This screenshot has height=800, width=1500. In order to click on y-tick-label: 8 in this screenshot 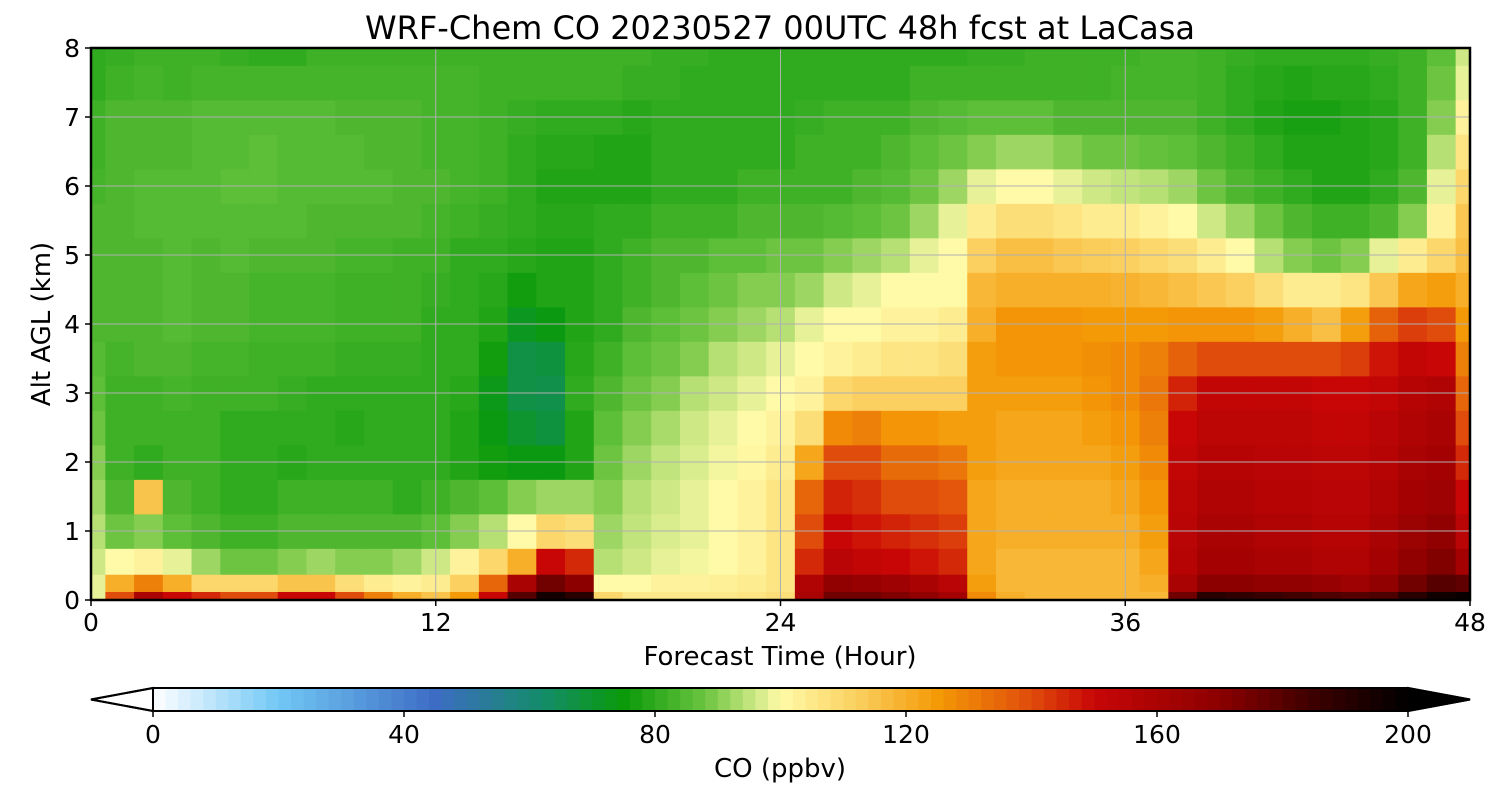, I will do `click(72, 48)`.